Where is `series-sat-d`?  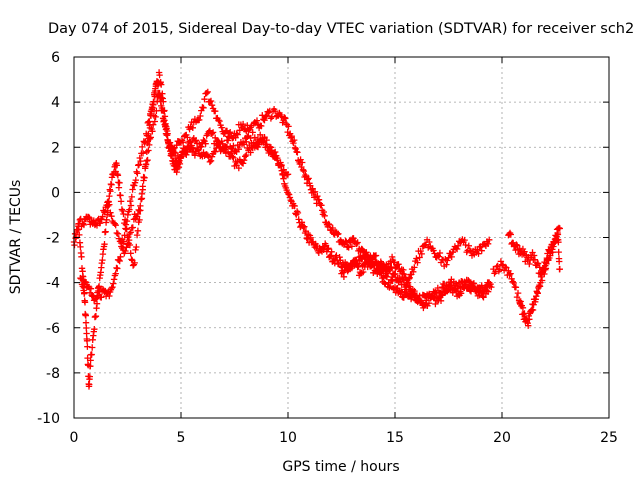
series-sat-d is located at coordinates (415, 282).